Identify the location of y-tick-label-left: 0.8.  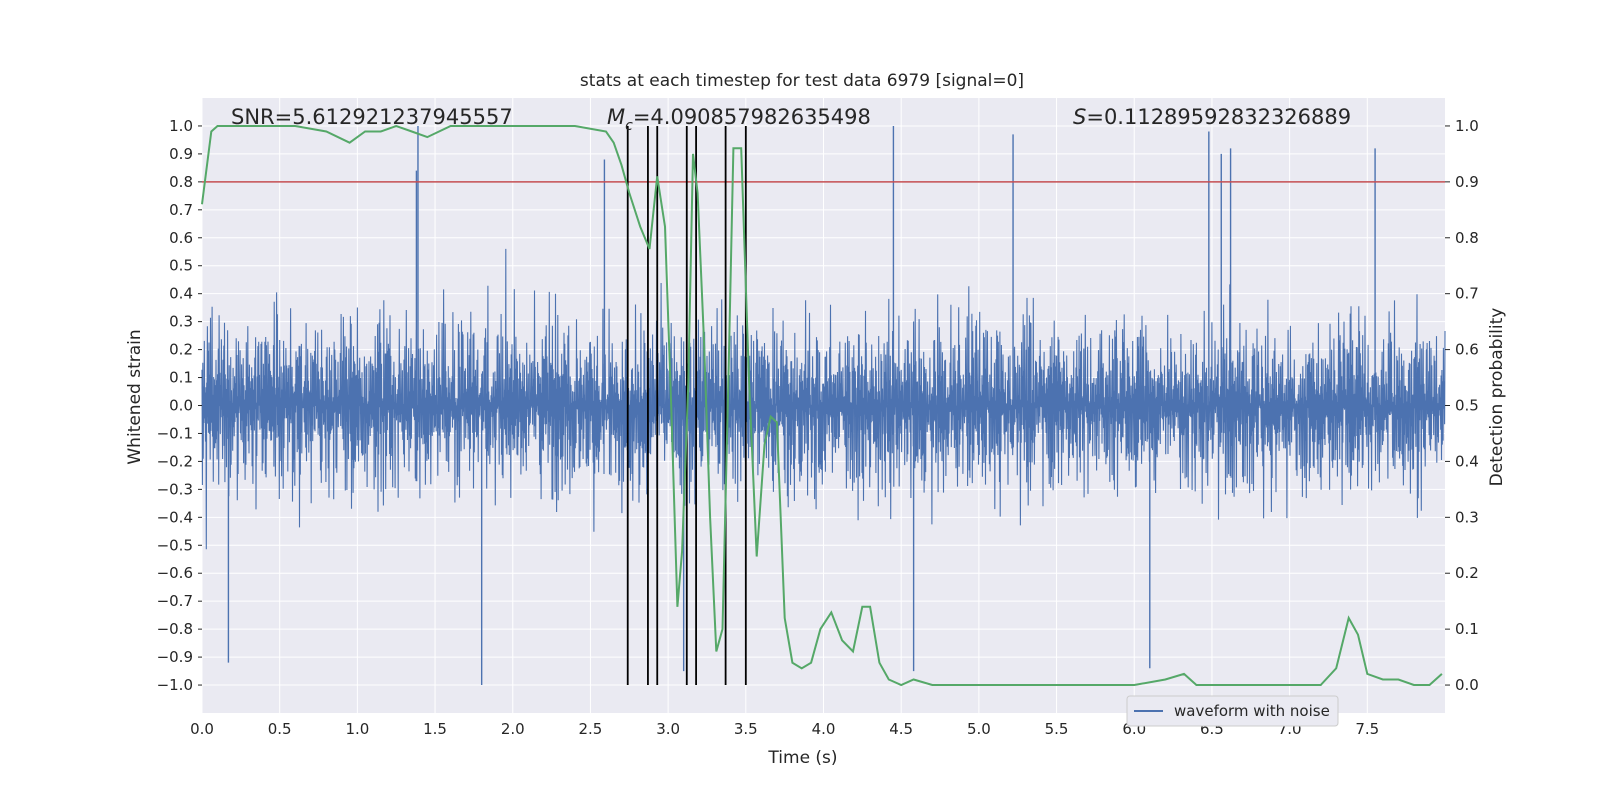
(181, 182).